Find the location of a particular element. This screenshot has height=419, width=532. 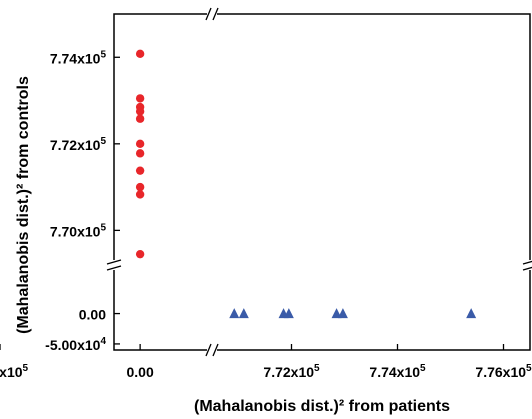

y-break-right is located at coordinates (527, 265).